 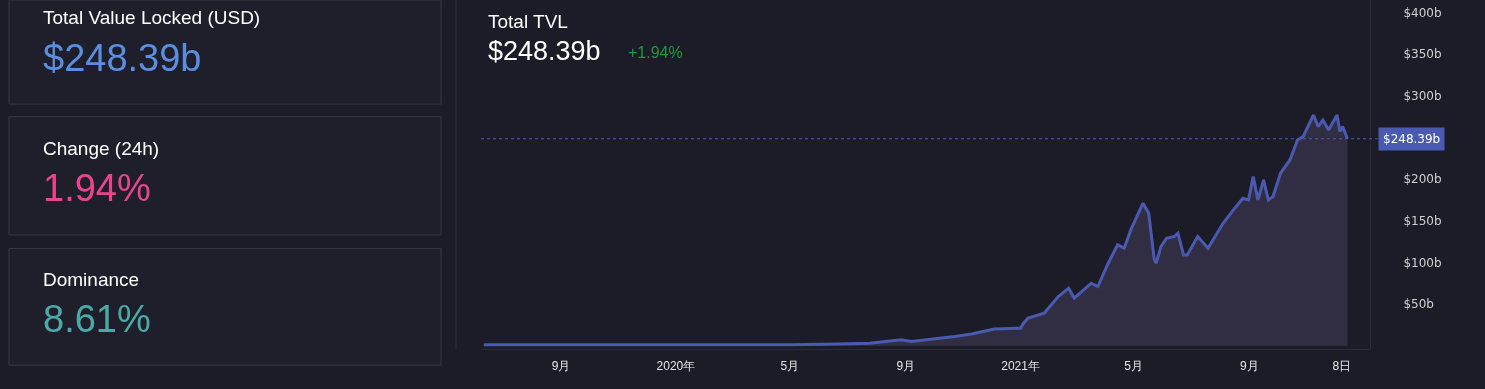 I want to click on text: Total TVL, so click(x=528, y=21).